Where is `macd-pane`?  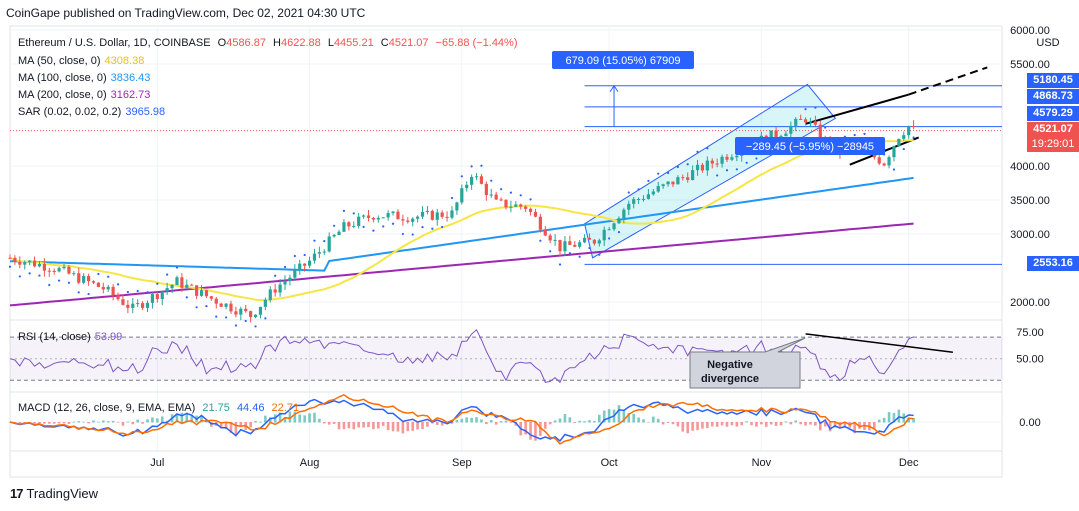 macd-pane is located at coordinates (461, 419).